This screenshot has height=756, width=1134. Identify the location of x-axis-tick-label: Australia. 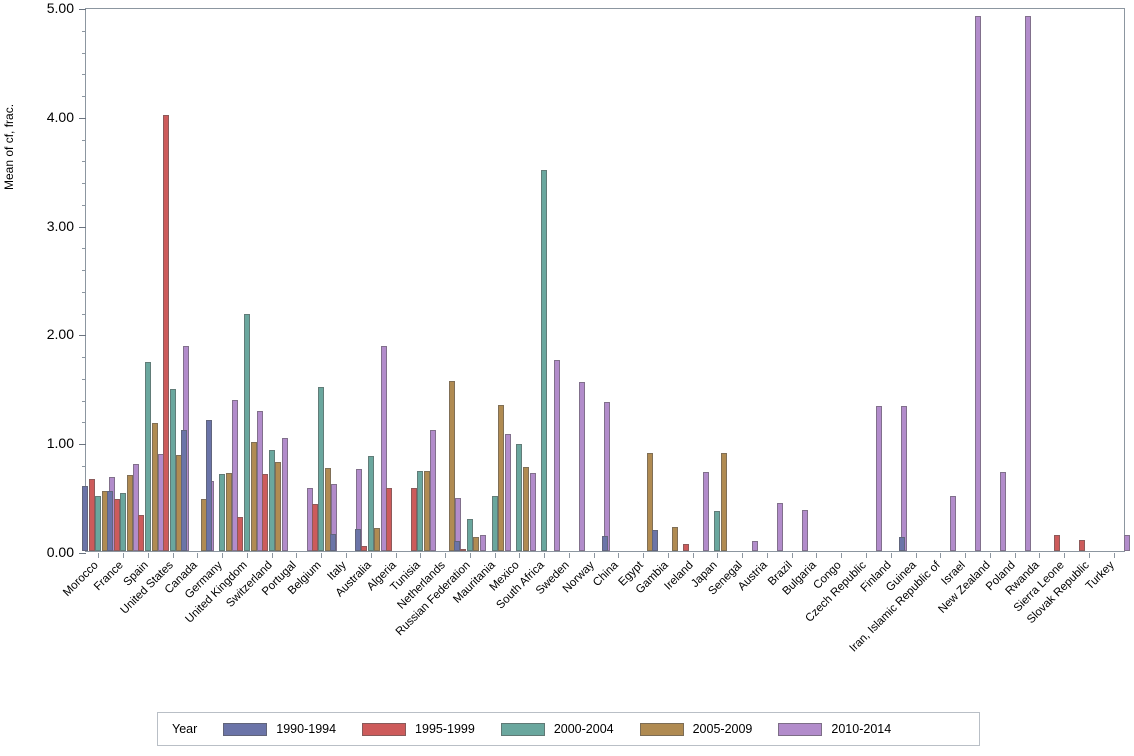
(353, 579).